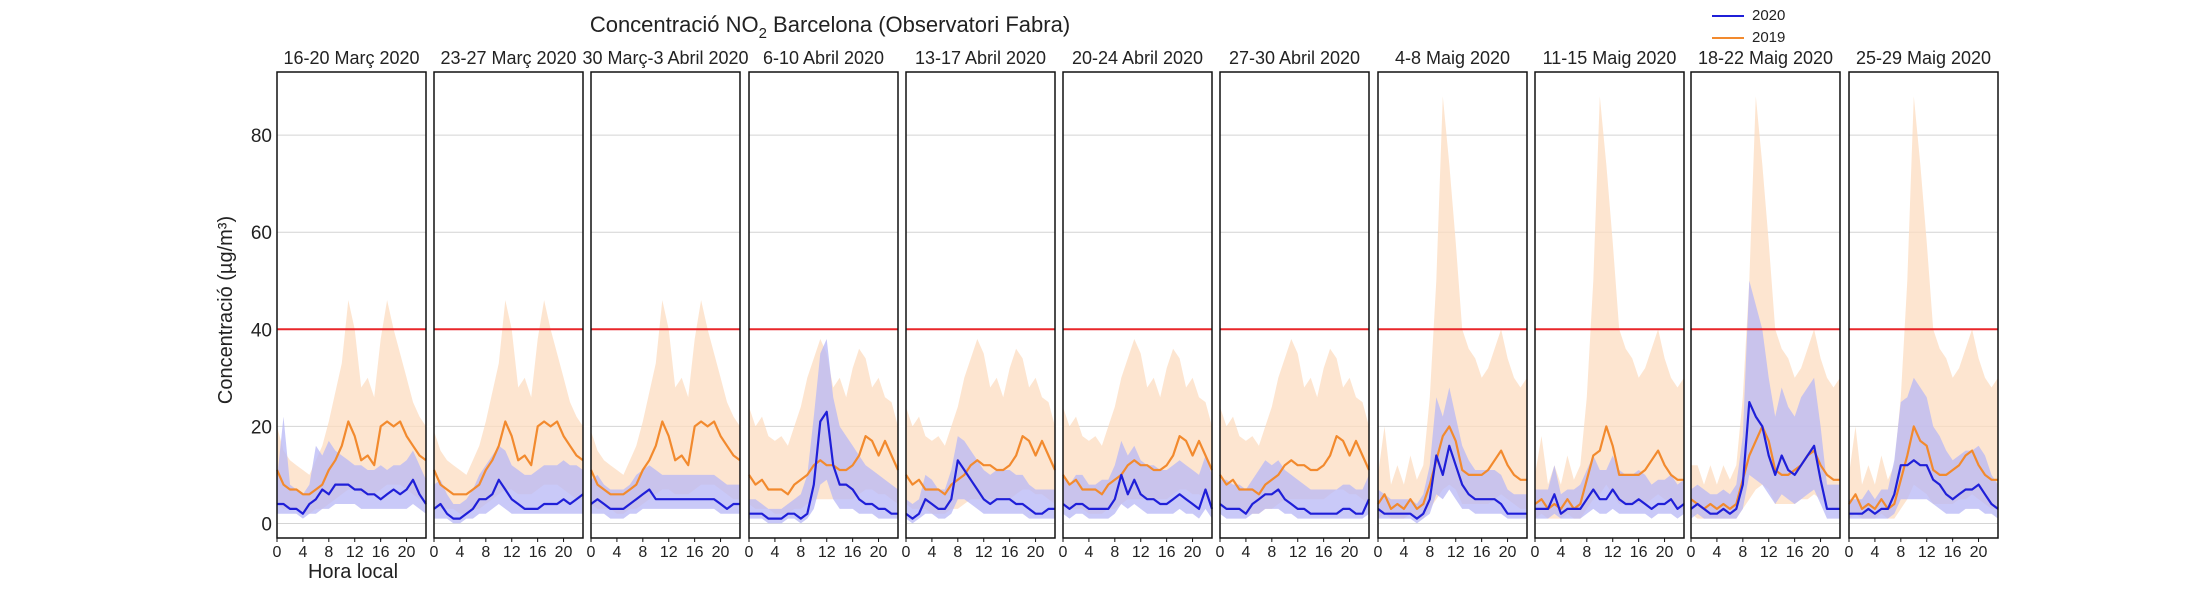  What do you see at coordinates (823, 58) in the screenshot?
I see `panel-title: 6-10 Abril 2020` at bounding box center [823, 58].